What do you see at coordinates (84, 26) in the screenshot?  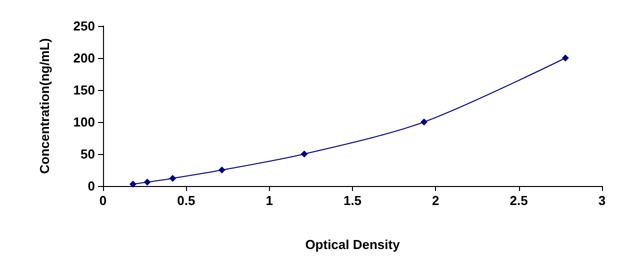 I see `y-tick-label: 250` at bounding box center [84, 26].